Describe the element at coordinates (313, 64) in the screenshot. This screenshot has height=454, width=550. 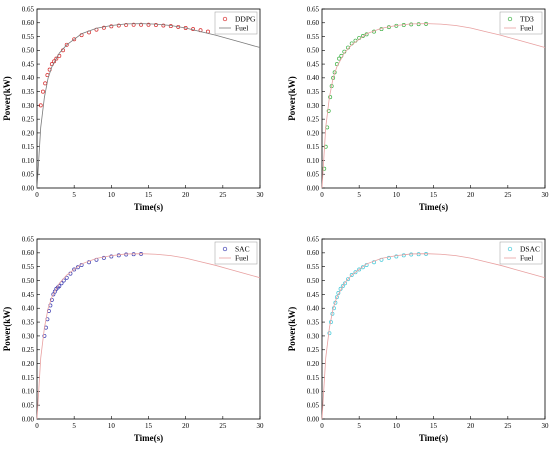
I see `chart-2-ytick-label: 0.45` at that location.